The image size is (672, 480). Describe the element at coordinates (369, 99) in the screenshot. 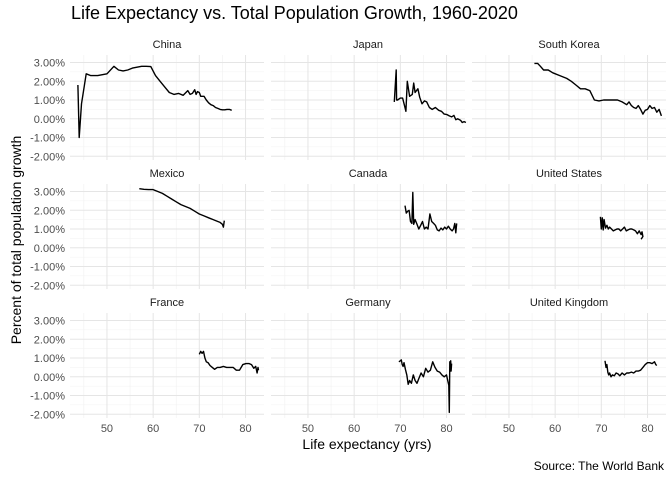

I see `facet-japan: Japan` at that location.